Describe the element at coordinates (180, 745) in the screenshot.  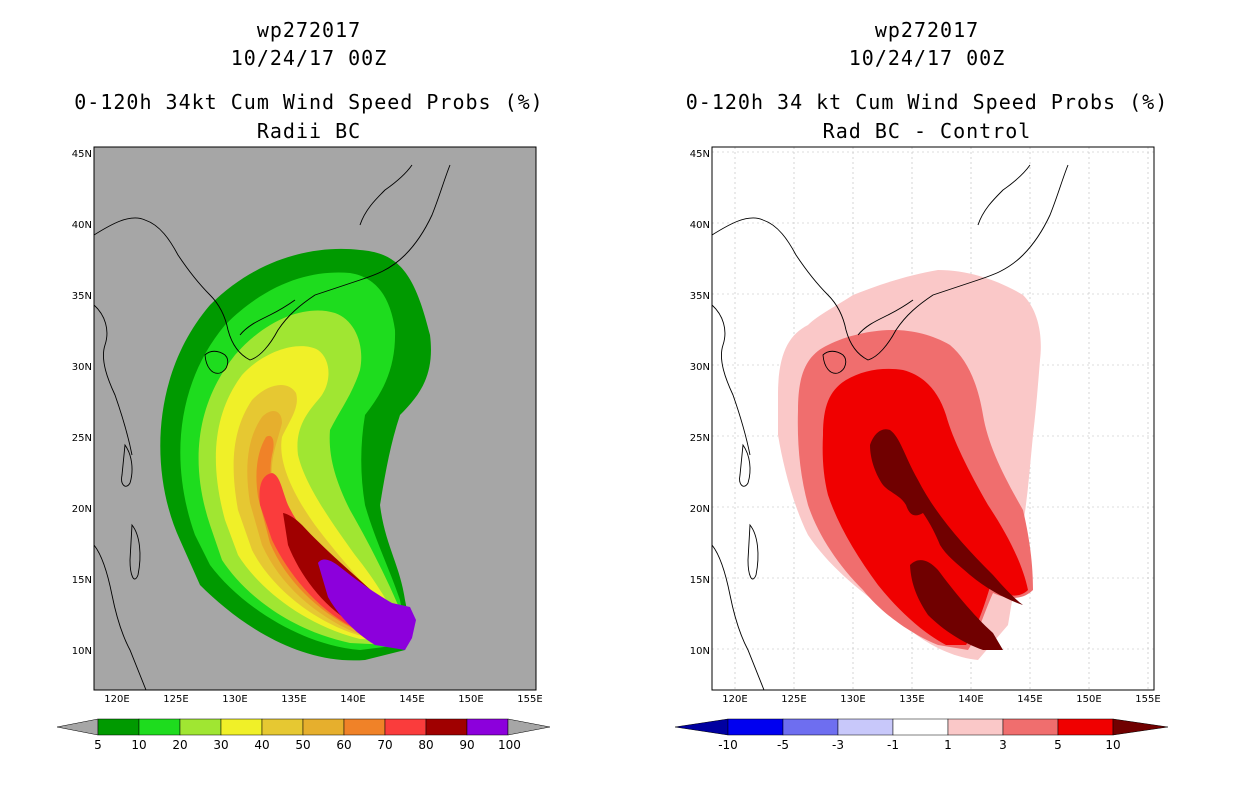
I see `colorbar-label: 20` at that location.